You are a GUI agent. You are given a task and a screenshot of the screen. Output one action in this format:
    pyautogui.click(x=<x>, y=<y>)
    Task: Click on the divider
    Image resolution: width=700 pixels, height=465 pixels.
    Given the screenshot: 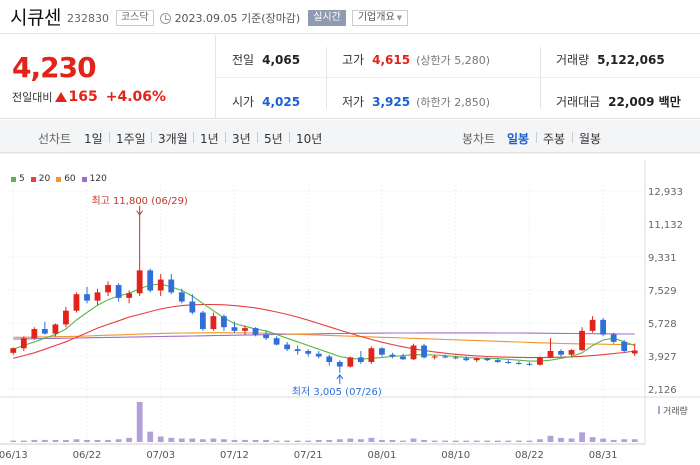 What is the action you would take?
    pyautogui.click(x=540, y=78)
    